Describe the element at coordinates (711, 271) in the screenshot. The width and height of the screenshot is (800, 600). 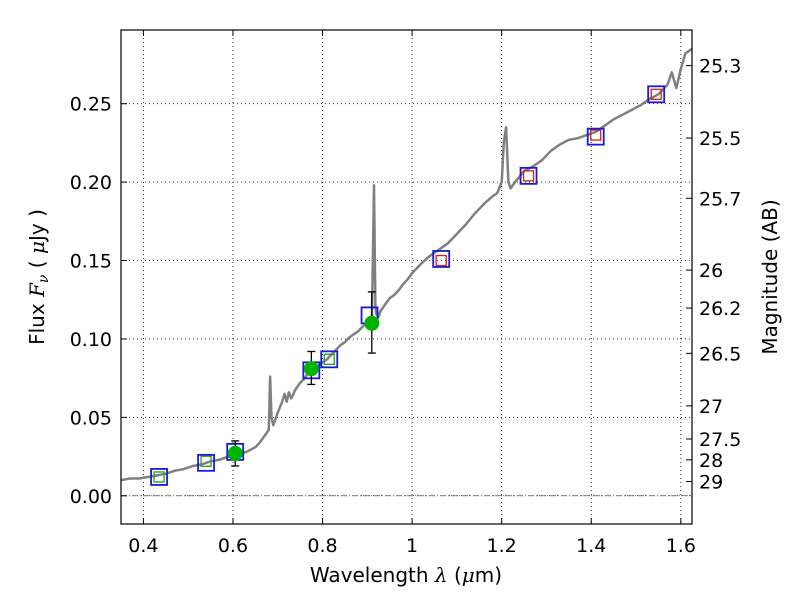
I see `mag-tick-label: 26` at that location.